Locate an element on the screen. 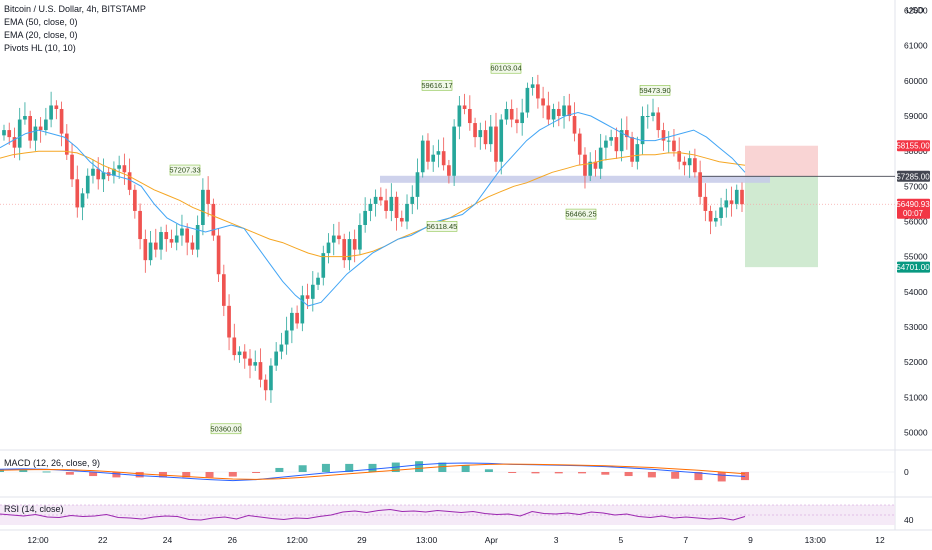 The image size is (932, 550). x-tick-label: 5 is located at coordinates (621, 540).